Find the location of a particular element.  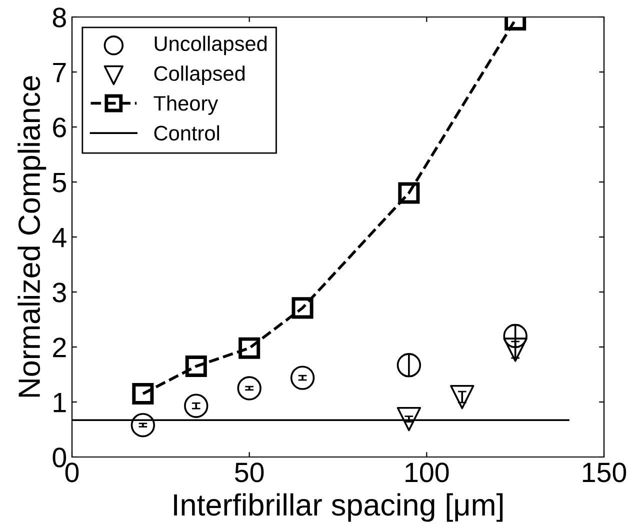

x-tick-label: 50 is located at coordinates (249, 472).